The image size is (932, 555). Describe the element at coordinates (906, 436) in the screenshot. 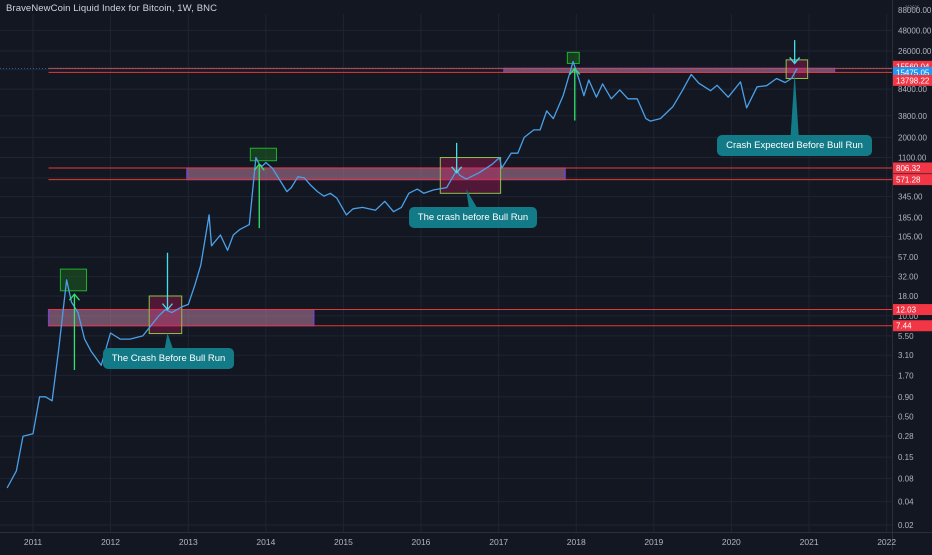

I see `y-tick-label: 0.28` at that location.